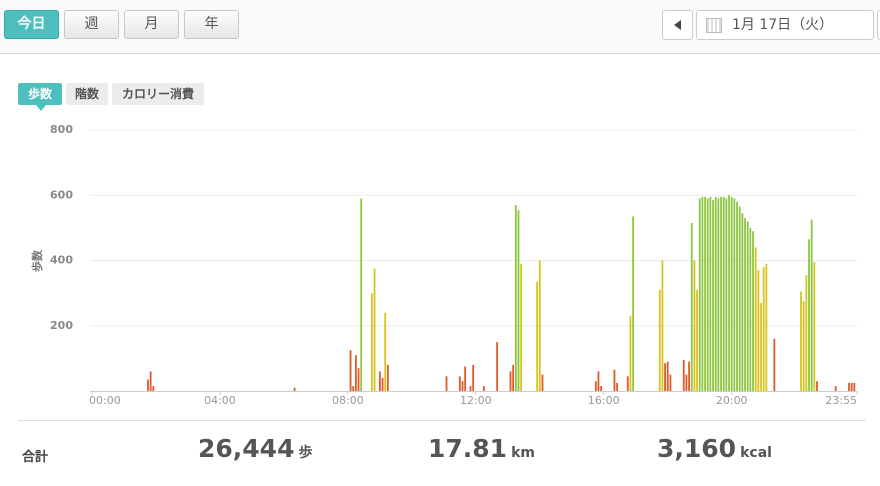 Image resolution: width=880 pixels, height=486 pixels. Describe the element at coordinates (677, 25) in the screenshot. I see `prev-day-button` at that location.